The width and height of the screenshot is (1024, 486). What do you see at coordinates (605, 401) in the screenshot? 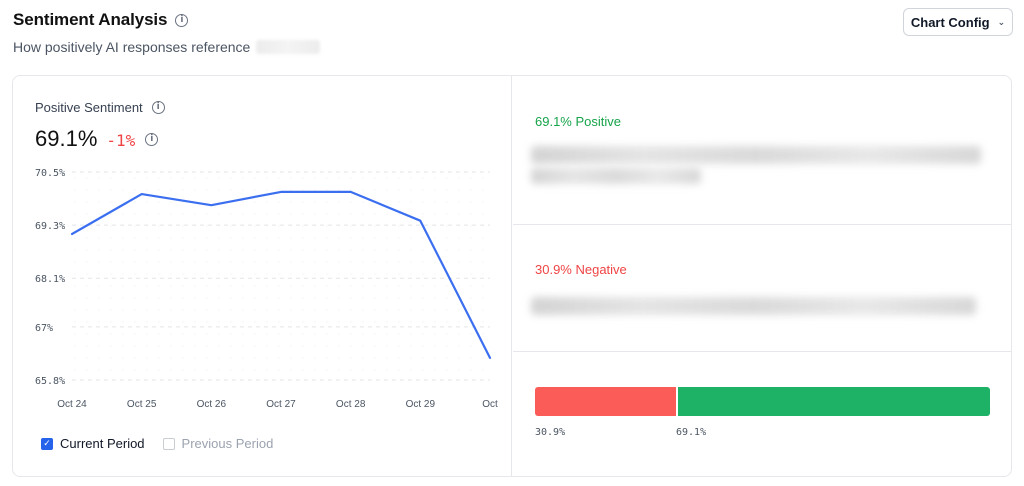
I see `negative-segment` at bounding box center [605, 401].